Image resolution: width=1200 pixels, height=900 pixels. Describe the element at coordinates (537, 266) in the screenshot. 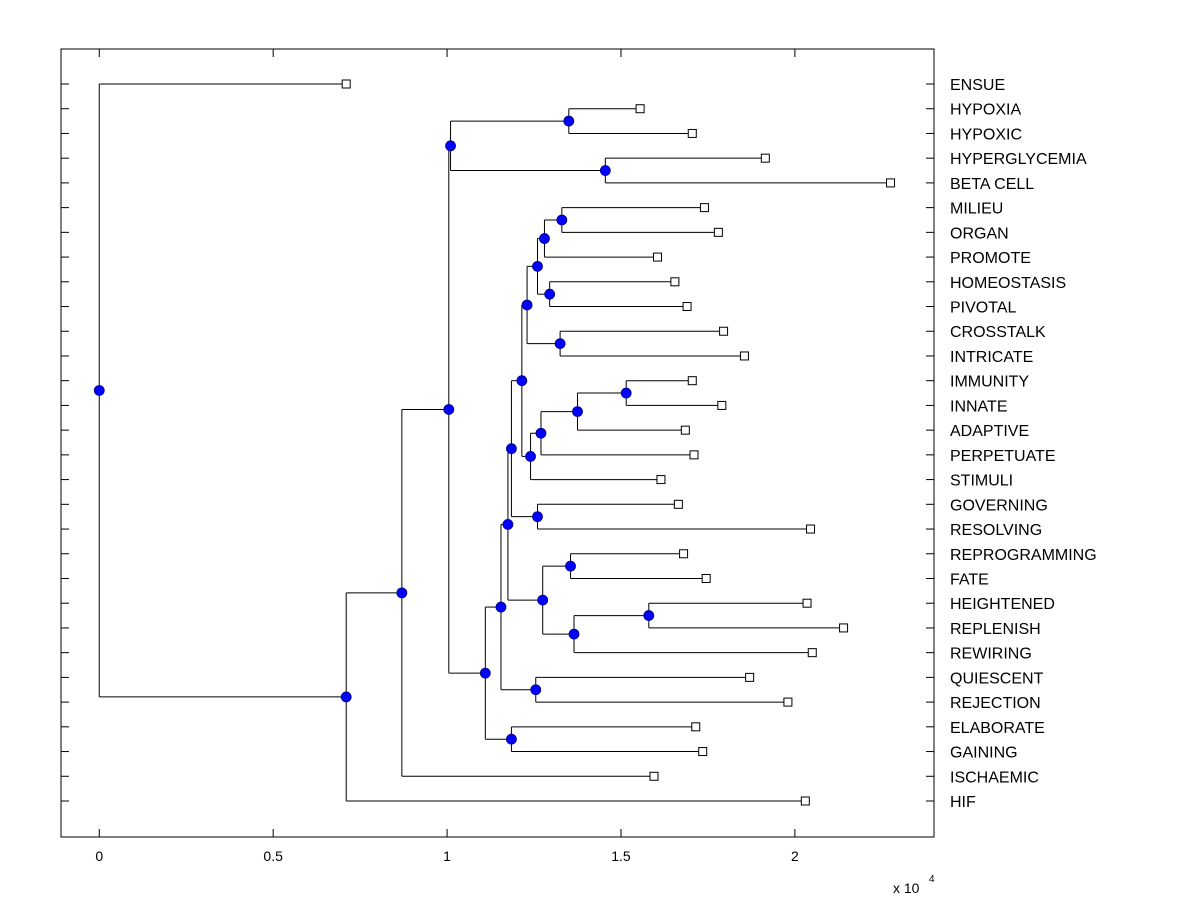

I see `node-marker-n-mp` at that location.